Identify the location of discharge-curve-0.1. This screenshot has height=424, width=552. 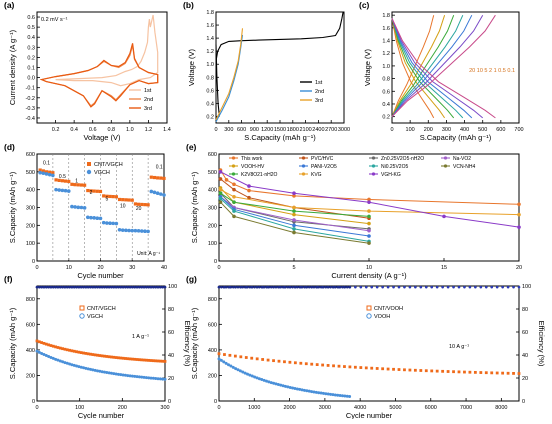
(443, 68).